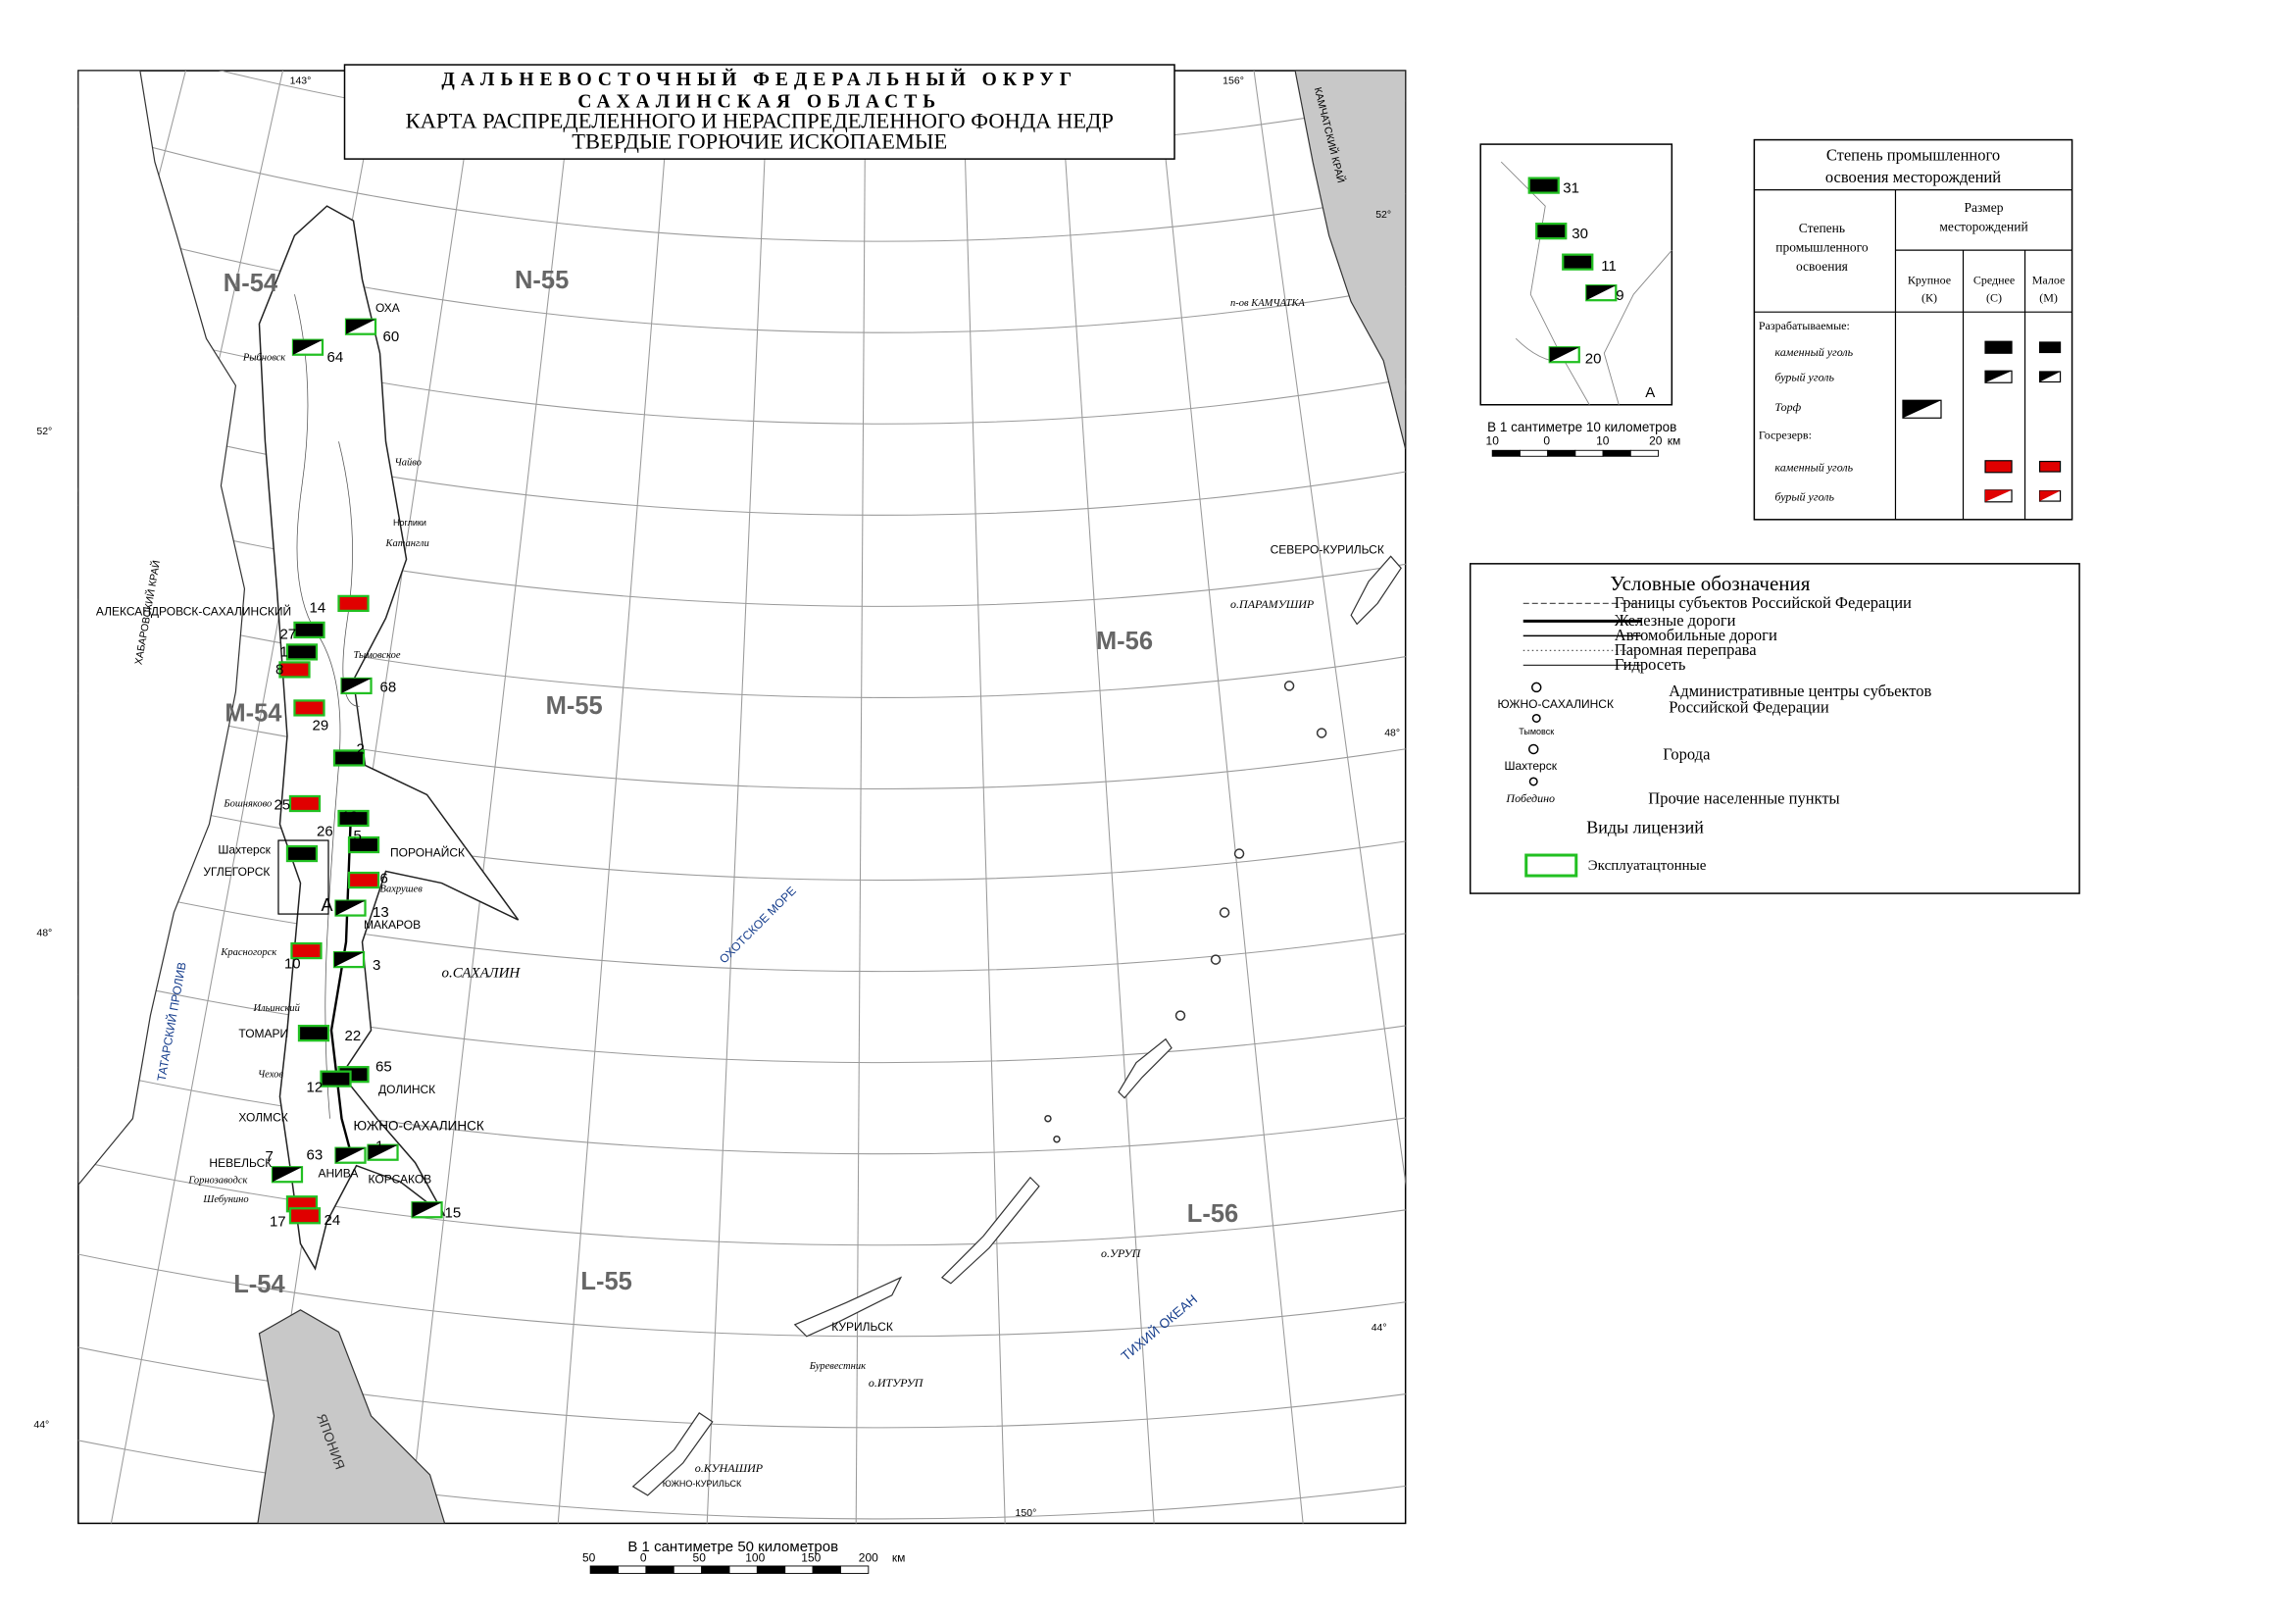  Describe the element at coordinates (1212, 1214) in the screenshot. I see `sheet-label: L-56` at that location.